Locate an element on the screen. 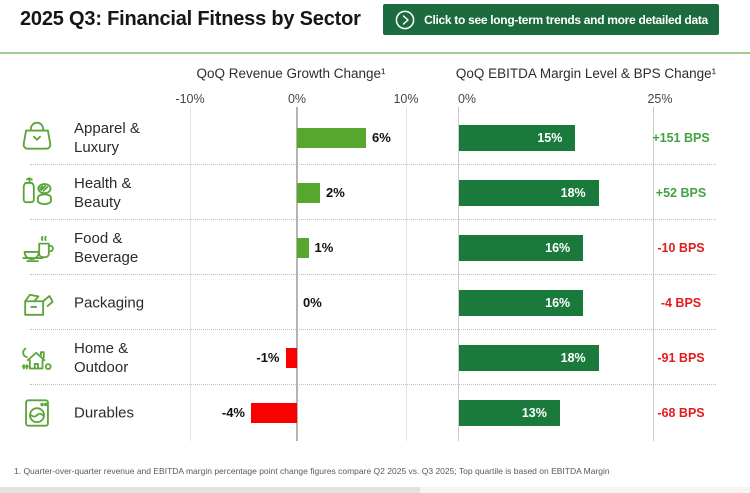  revenue-value-label: -1% is located at coordinates (268, 357).